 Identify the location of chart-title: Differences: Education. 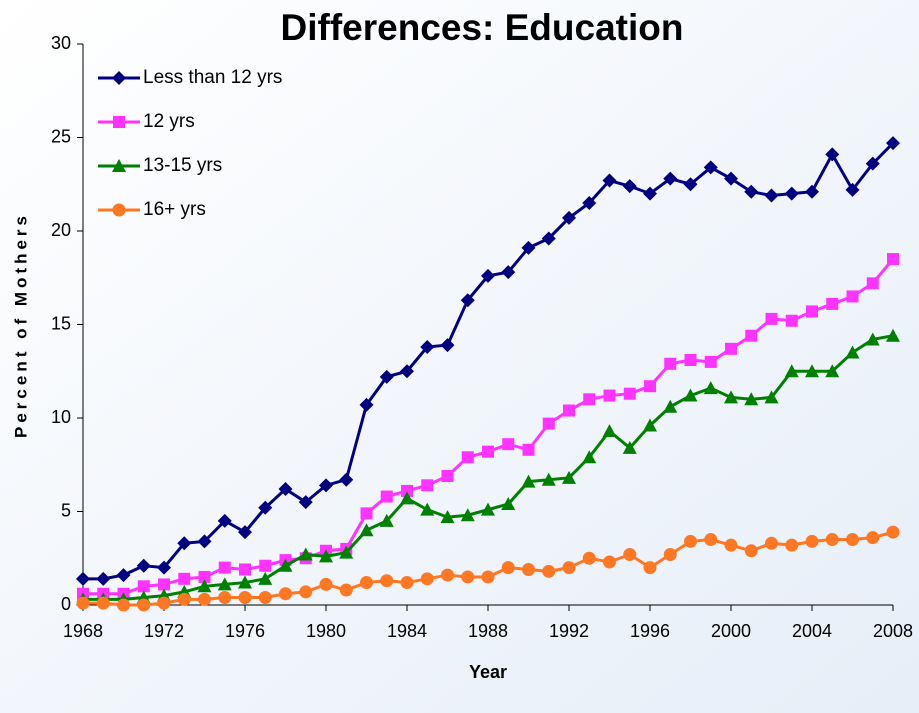
(482, 27).